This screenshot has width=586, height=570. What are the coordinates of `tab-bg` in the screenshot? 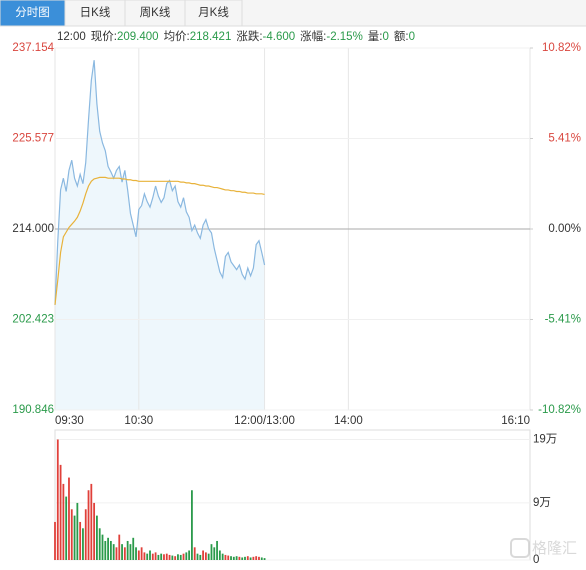 It's located at (213, 13).